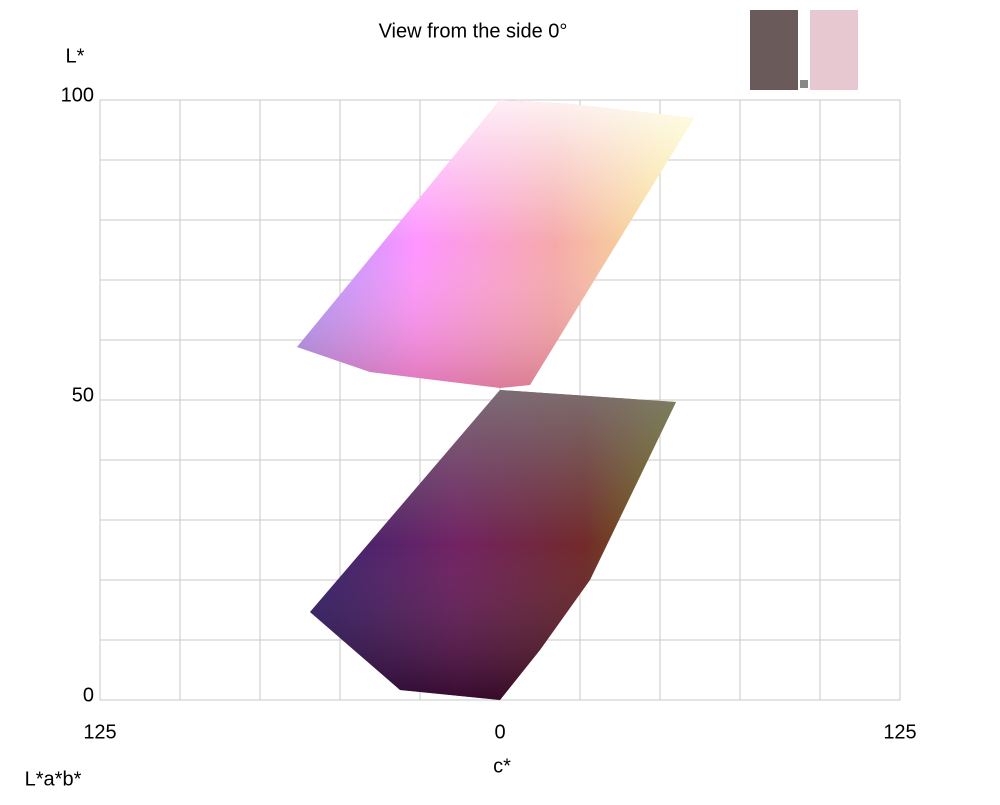  I want to click on y-axis-label: L*, so click(75, 56).